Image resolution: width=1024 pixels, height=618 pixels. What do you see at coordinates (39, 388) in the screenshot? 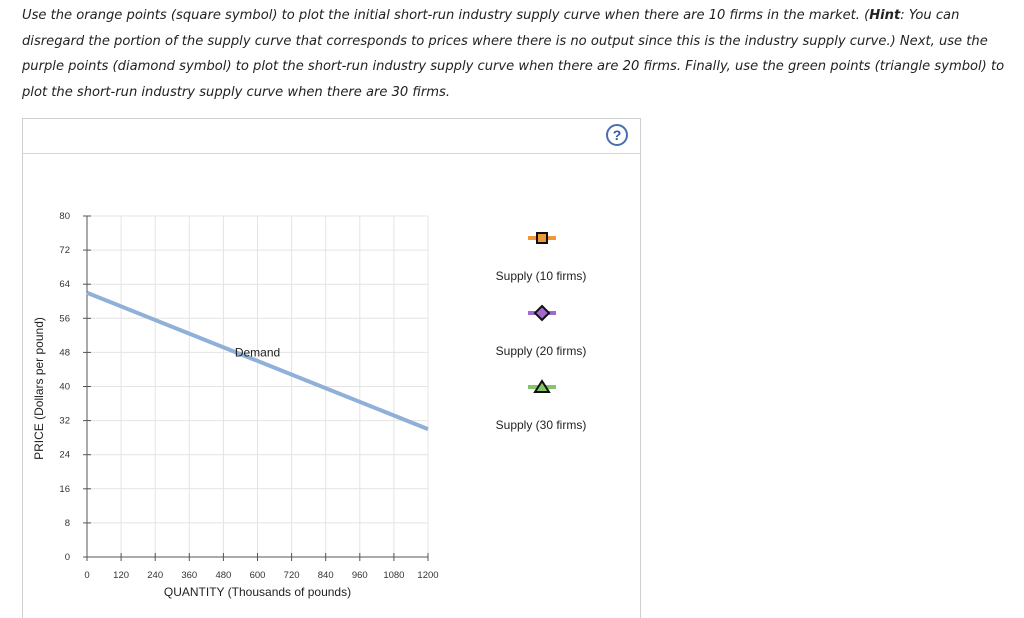
I see `y-axis-label: PRICE (Dollars per pound)` at bounding box center [39, 388].